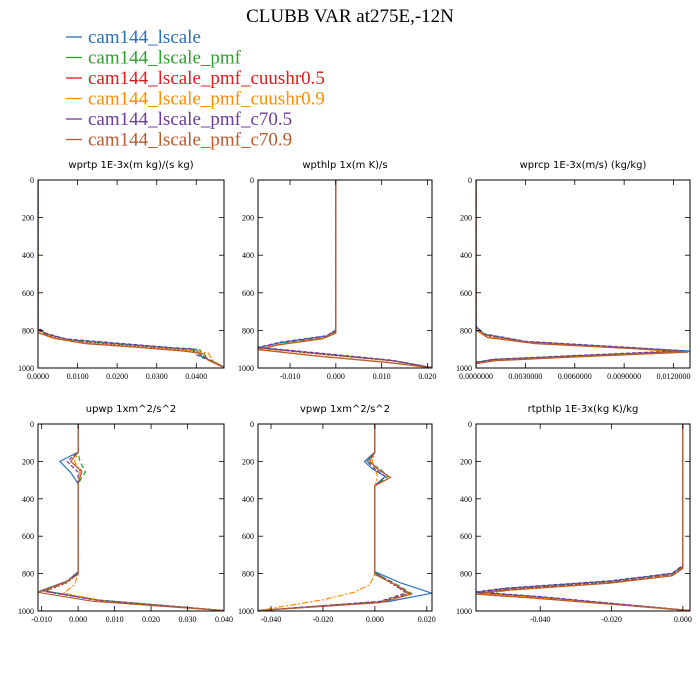 The width and height of the screenshot is (700, 700). I want to click on legend-entry: cam144_lscale_pmf, so click(154, 58).